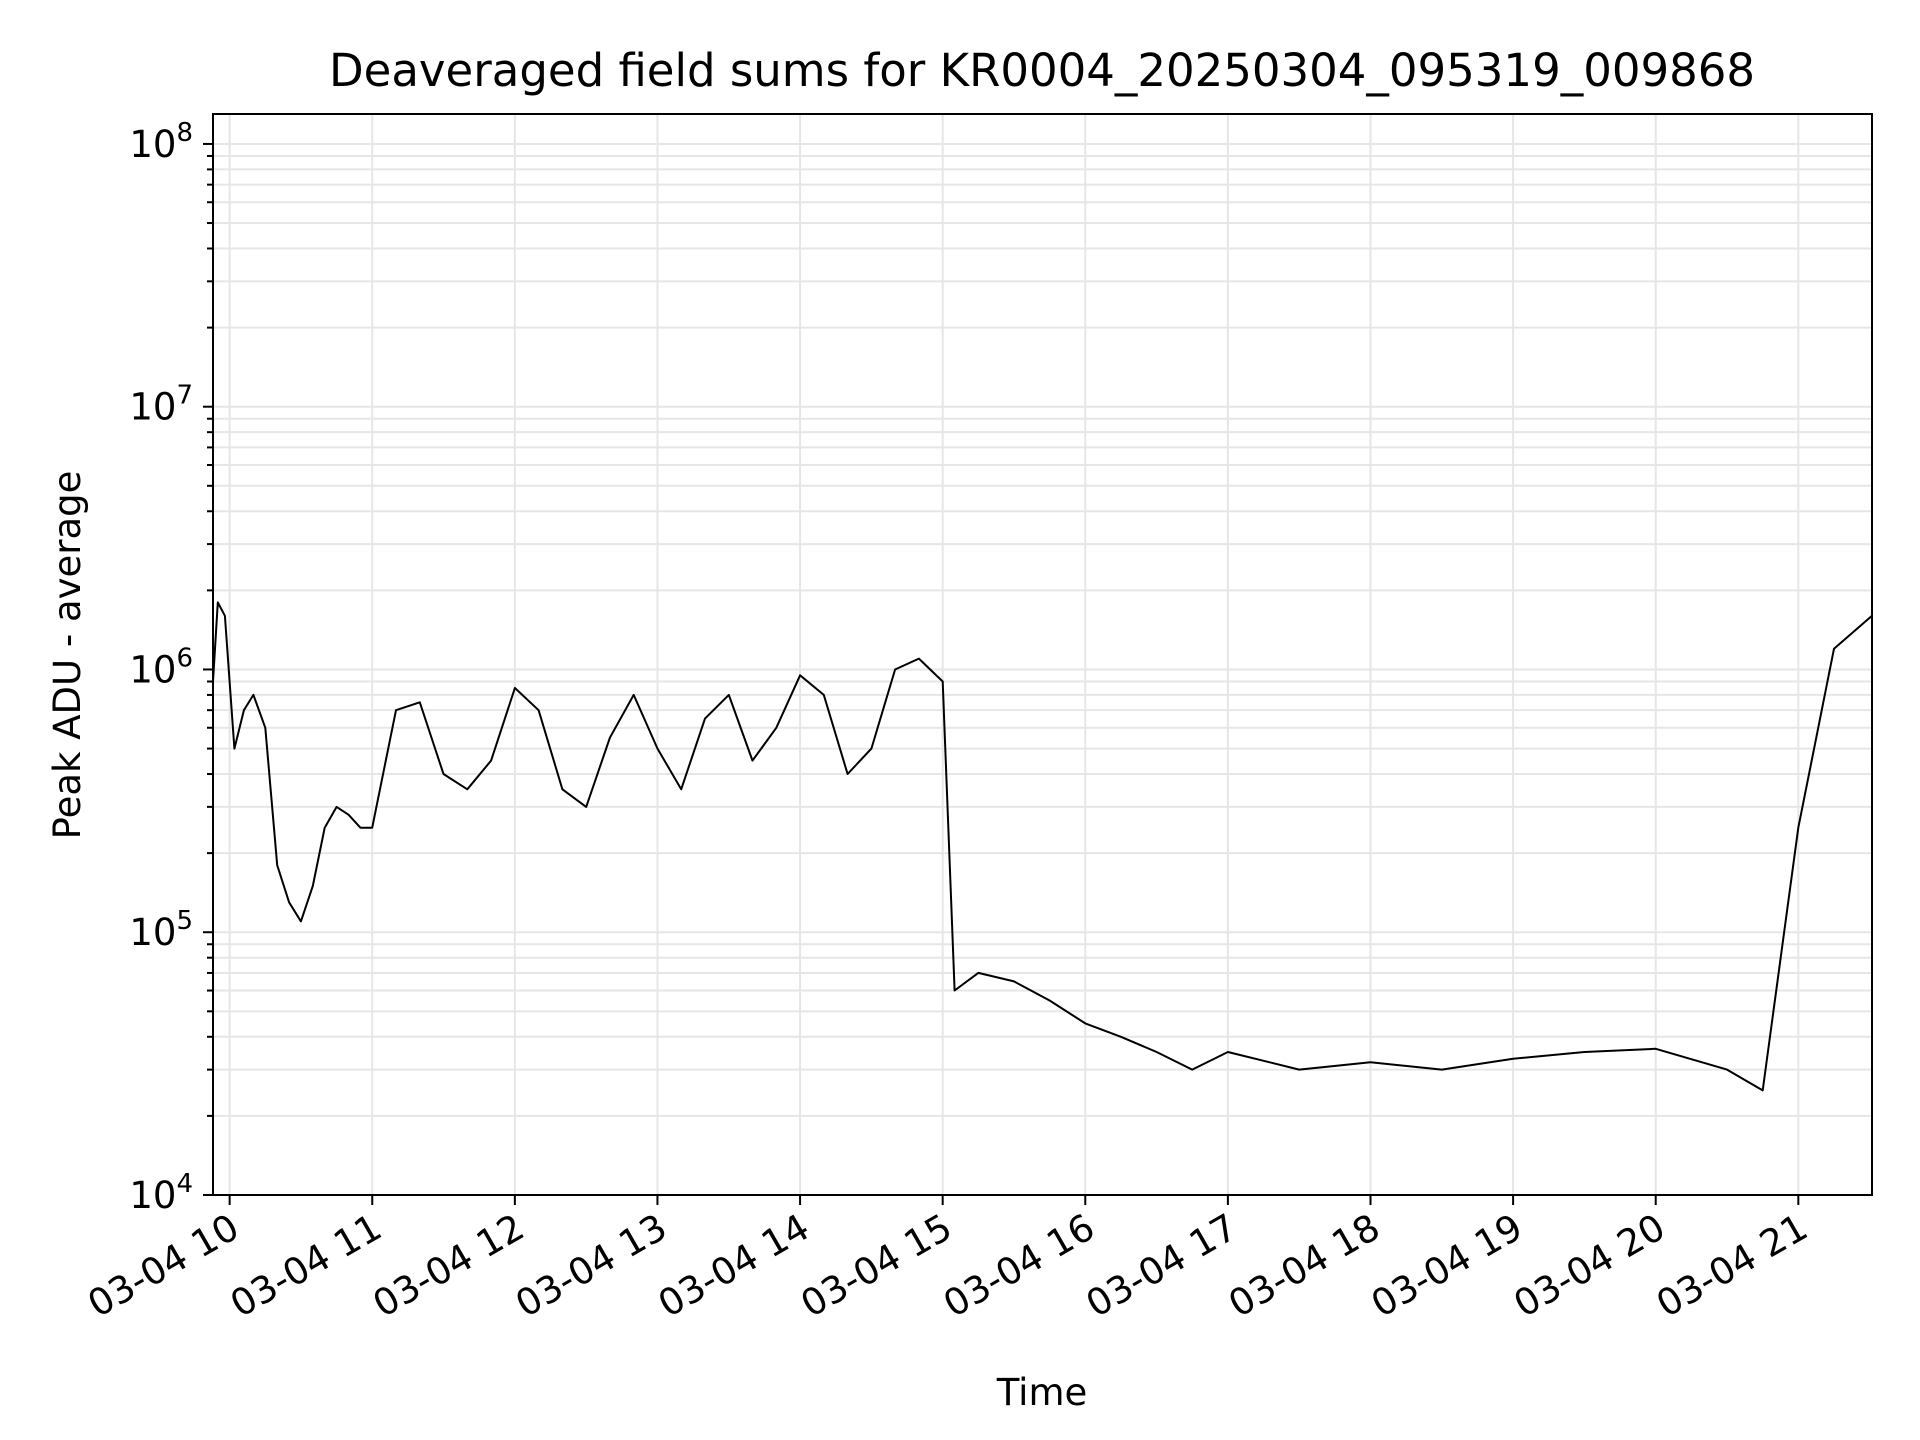 The width and height of the screenshot is (1920, 1440). Describe the element at coordinates (161, 1193) in the screenshot. I see `y-tick-label: 104` at that location.